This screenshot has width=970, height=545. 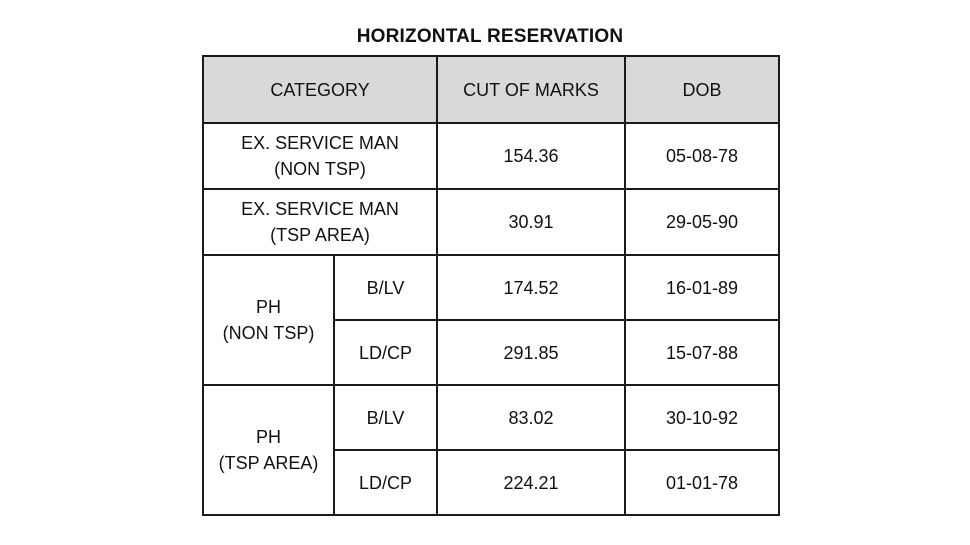 I want to click on table-row: PH (TSP AREA) B/LV 83.02 30-10-92, so click(x=491, y=450).